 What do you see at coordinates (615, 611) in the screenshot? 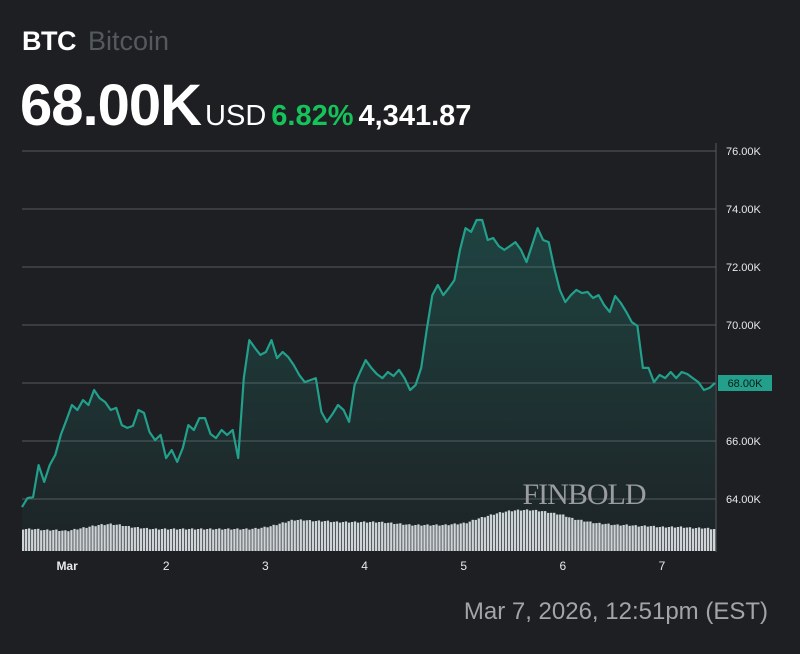
I see `timestamp: Mar 7, 2026, 12:51pm (EST)` at bounding box center [615, 611].